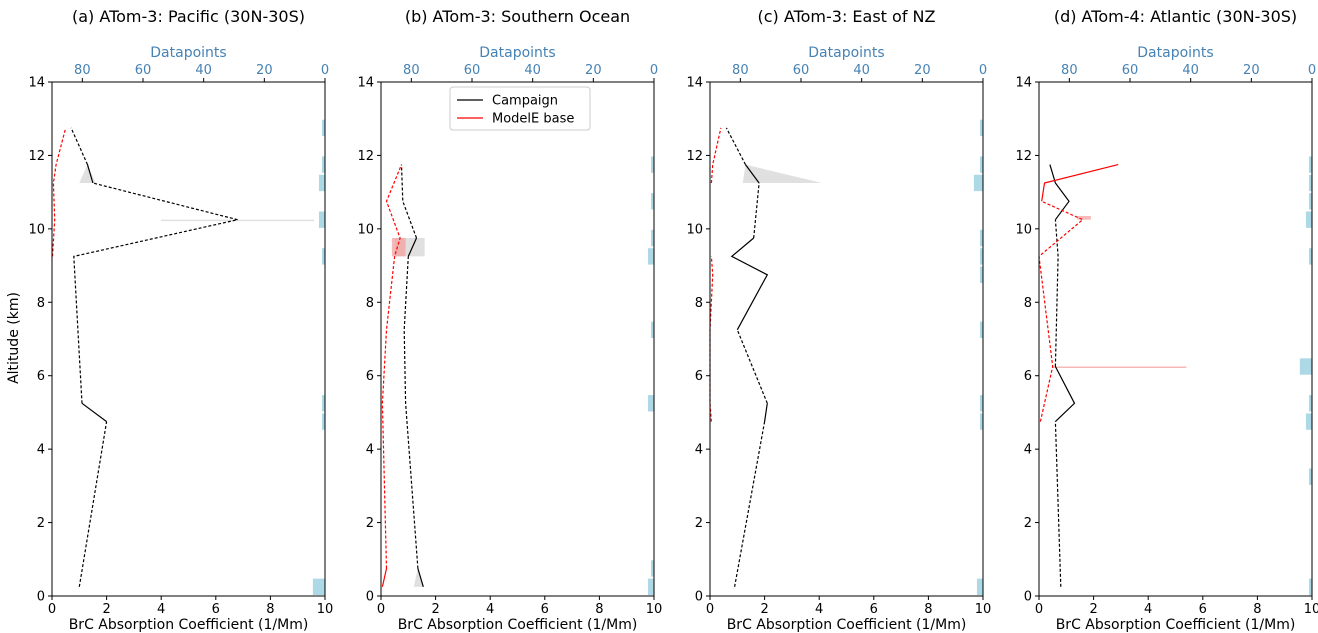 This screenshot has width=1318, height=633. I want to click on legend-label: Campaign, so click(525, 101).